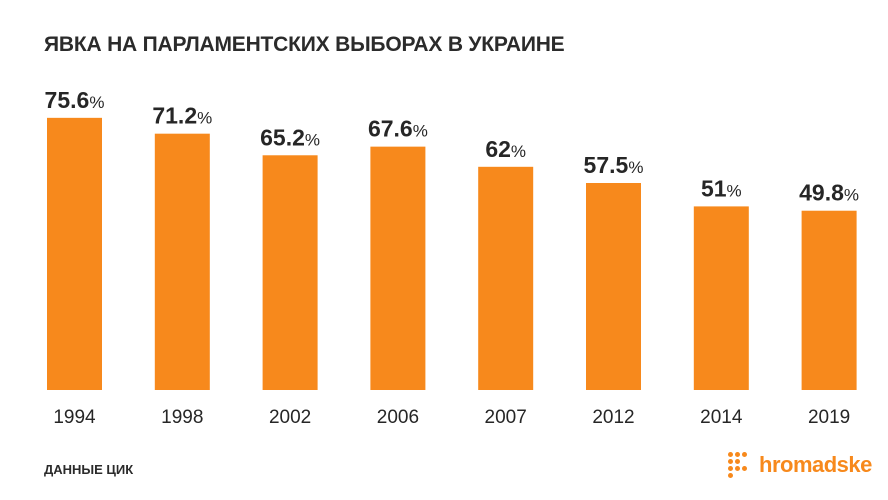 The height and width of the screenshot is (500, 888). Describe the element at coordinates (290, 272) in the screenshot. I see `bar-2002` at that location.